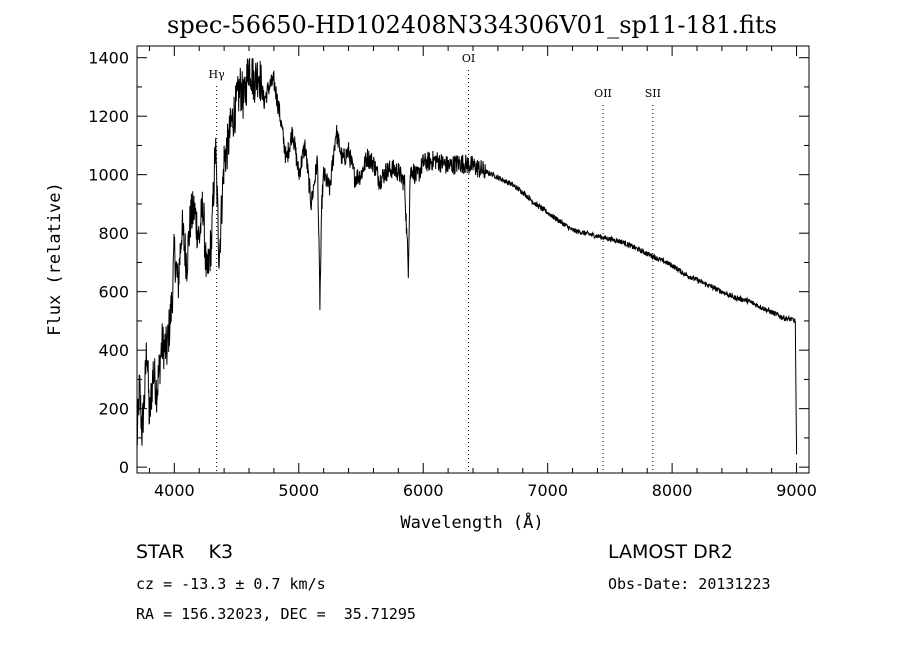 This screenshot has width=900, height=650. What do you see at coordinates (55, 259) in the screenshot?
I see `y-axis-label: Flux (relative)` at bounding box center [55, 259].